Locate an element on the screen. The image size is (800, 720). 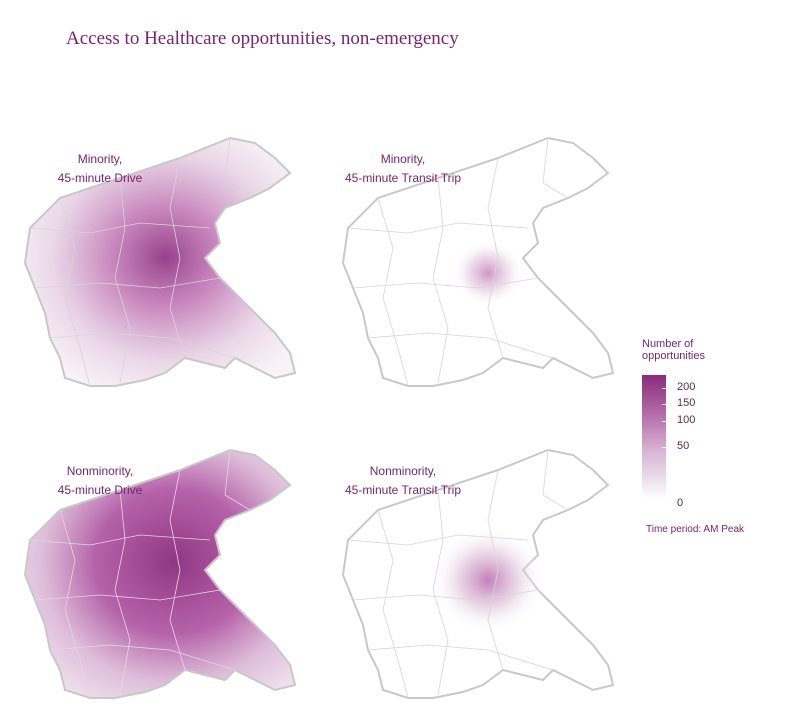
legend-title-line2: opportunities is located at coordinates (673, 356).